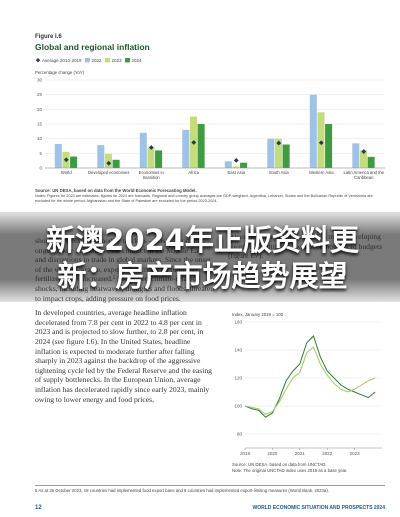 The image size is (400, 517). Describe the element at coordinates (240, 434) in the screenshot. I see `y-tick-label: 80` at that location.